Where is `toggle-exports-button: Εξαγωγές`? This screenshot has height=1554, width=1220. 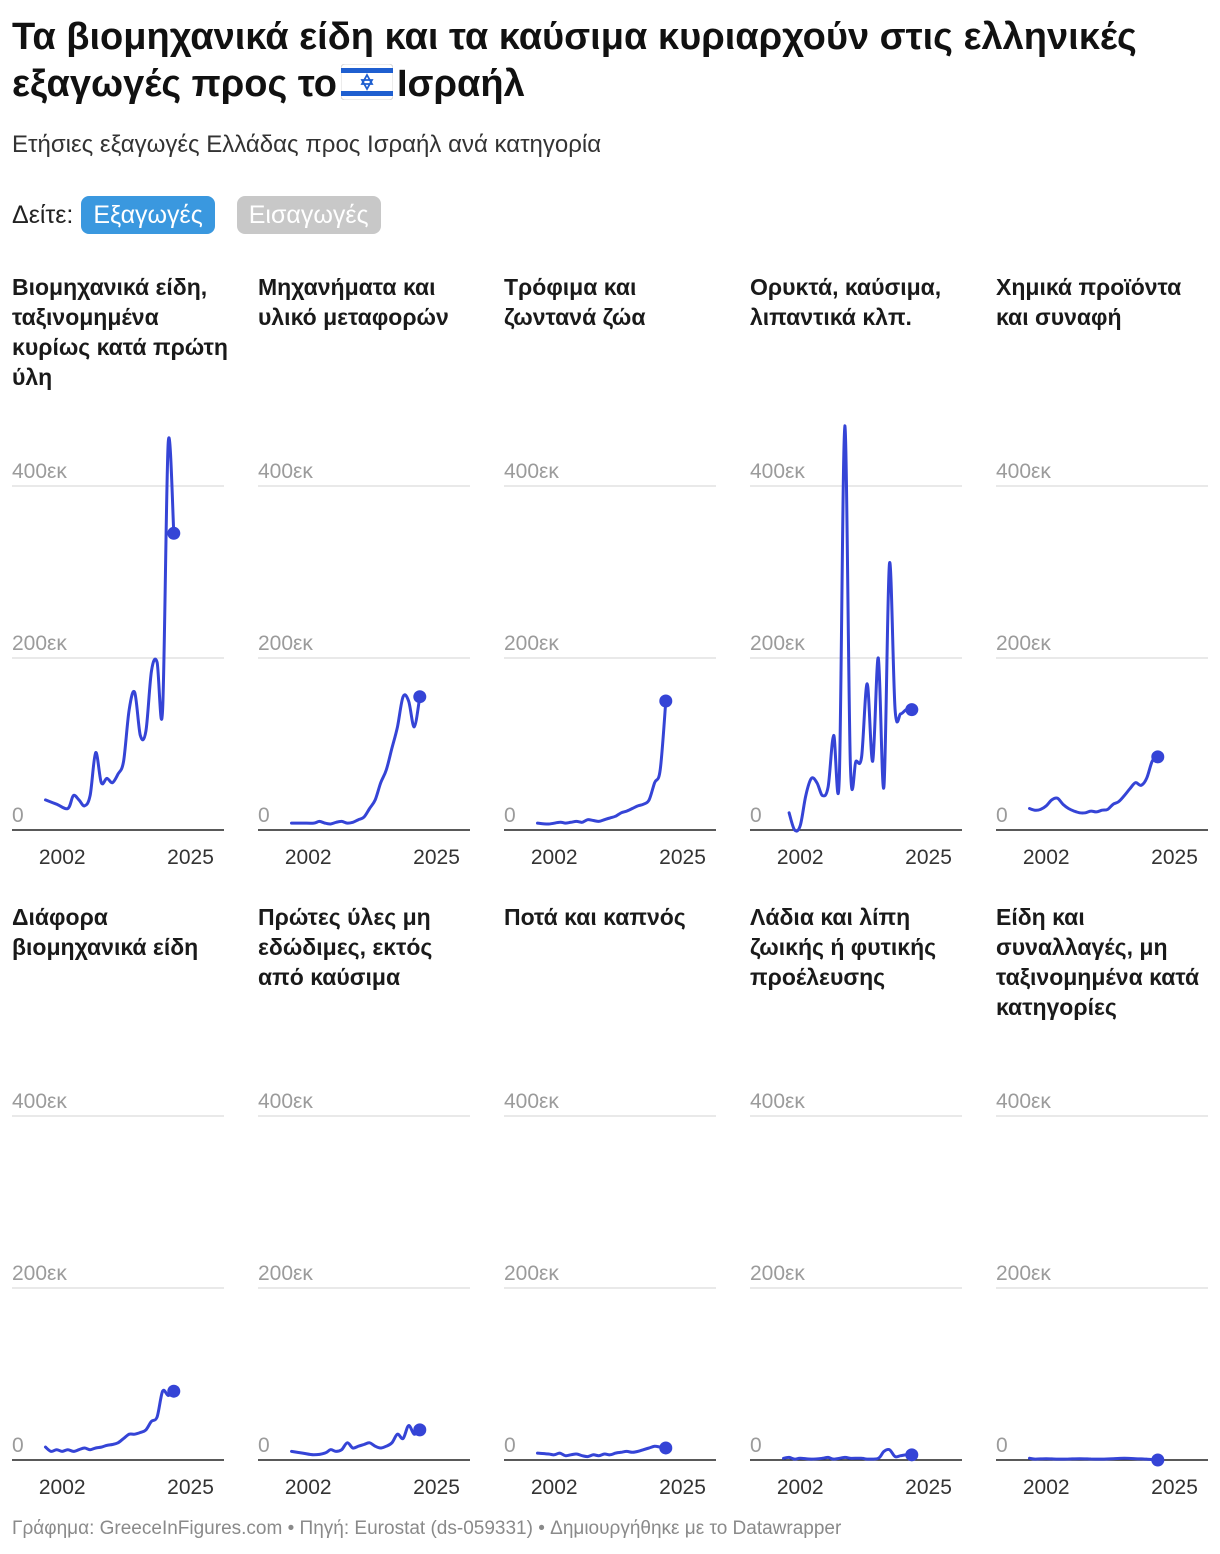
toggle-exports-button: Εξαγωγές is located at coordinates (148, 215).